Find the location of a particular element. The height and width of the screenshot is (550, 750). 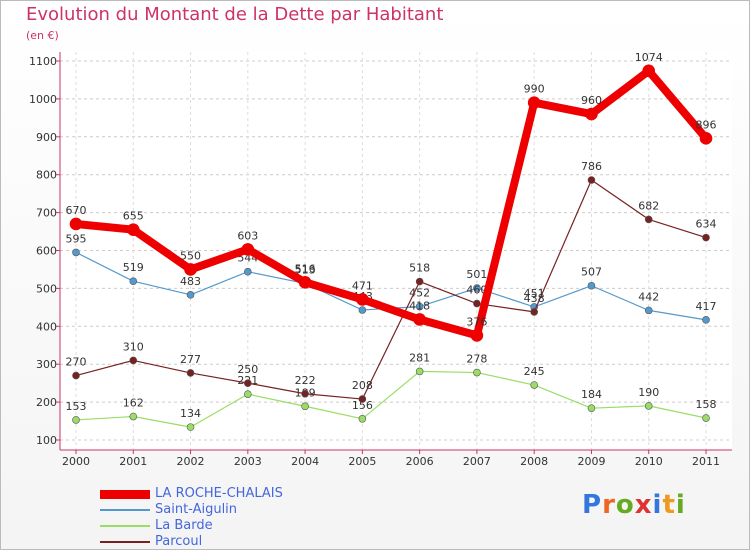

data-label: 442 is located at coordinates (648, 296).